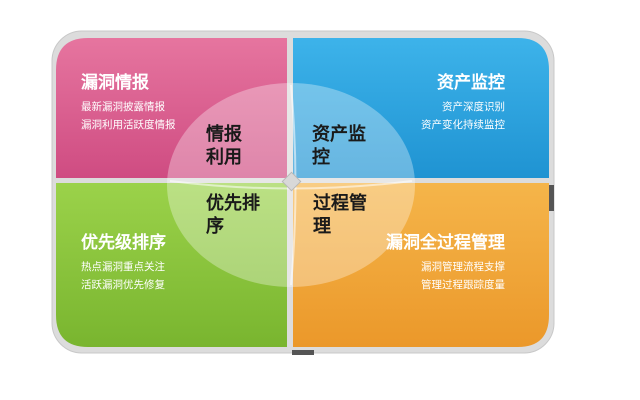 The image size is (640, 400). What do you see at coordinates (123, 266) in the screenshot?
I see `bottom-left-line-1: 热点漏洞重点关注` at bounding box center [123, 266].